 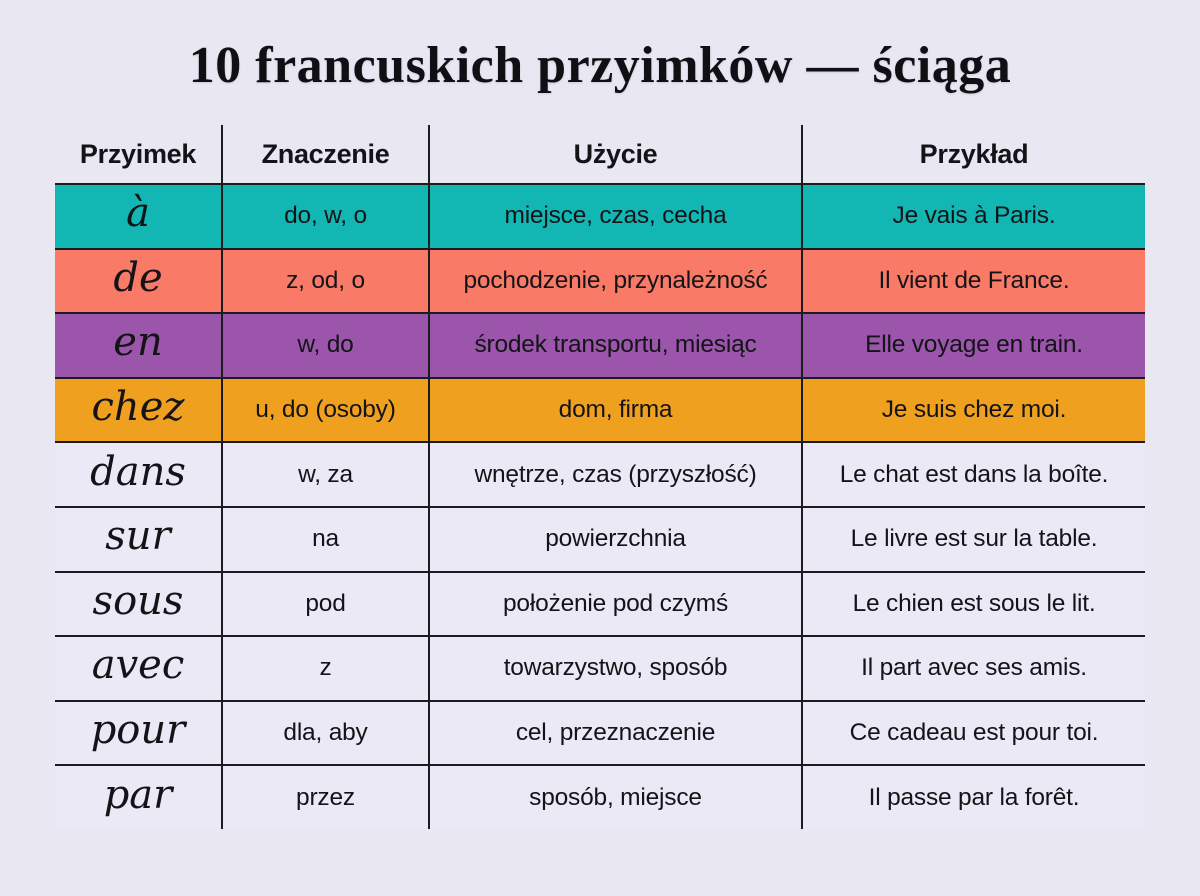 What do you see at coordinates (139, 474) in the screenshot?
I see `preposition-cell: dans` at bounding box center [139, 474].